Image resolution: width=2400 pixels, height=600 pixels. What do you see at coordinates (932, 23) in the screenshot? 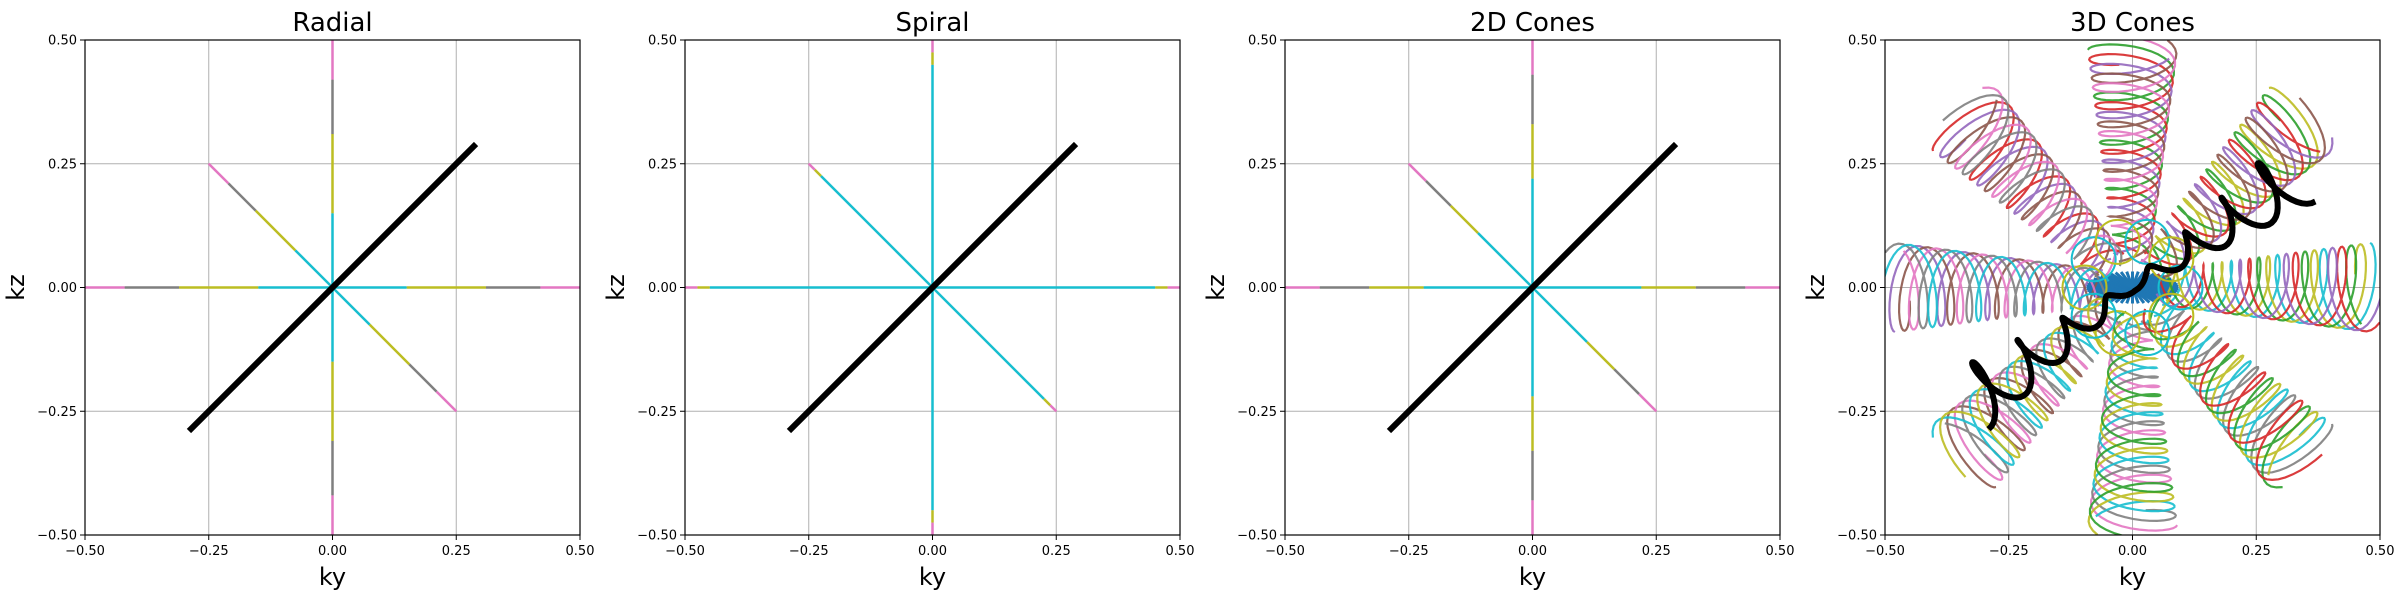
I see `chart-title: Spiral` at bounding box center [932, 23].